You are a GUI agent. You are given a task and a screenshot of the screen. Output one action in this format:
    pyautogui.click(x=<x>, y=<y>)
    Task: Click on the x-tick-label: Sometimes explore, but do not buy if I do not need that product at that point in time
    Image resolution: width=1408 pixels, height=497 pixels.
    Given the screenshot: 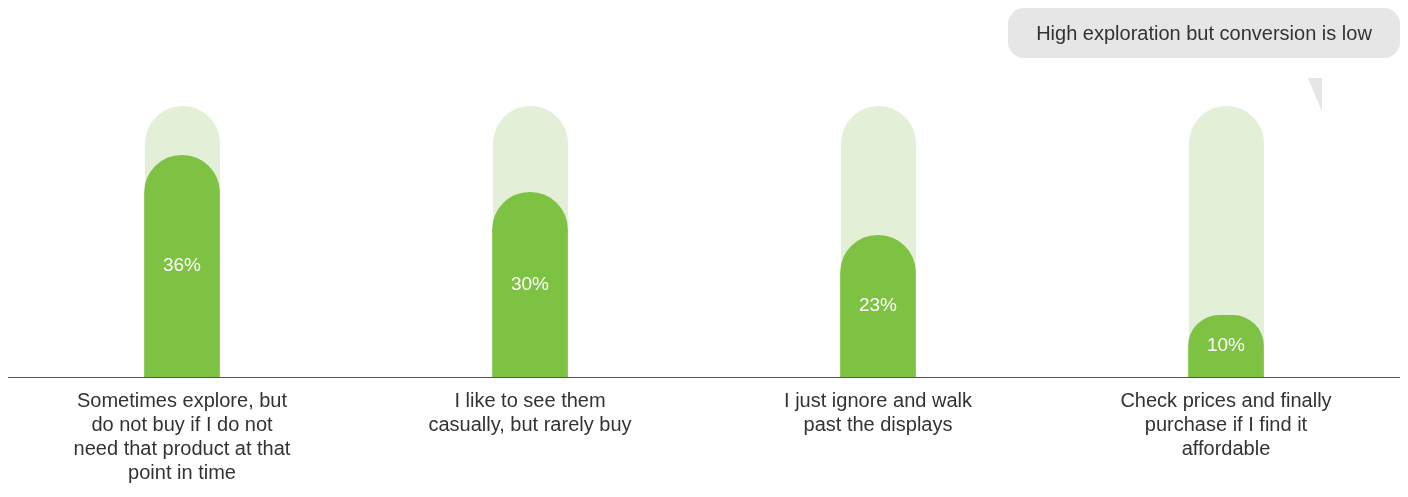 What is the action you would take?
    pyautogui.click(x=182, y=435)
    